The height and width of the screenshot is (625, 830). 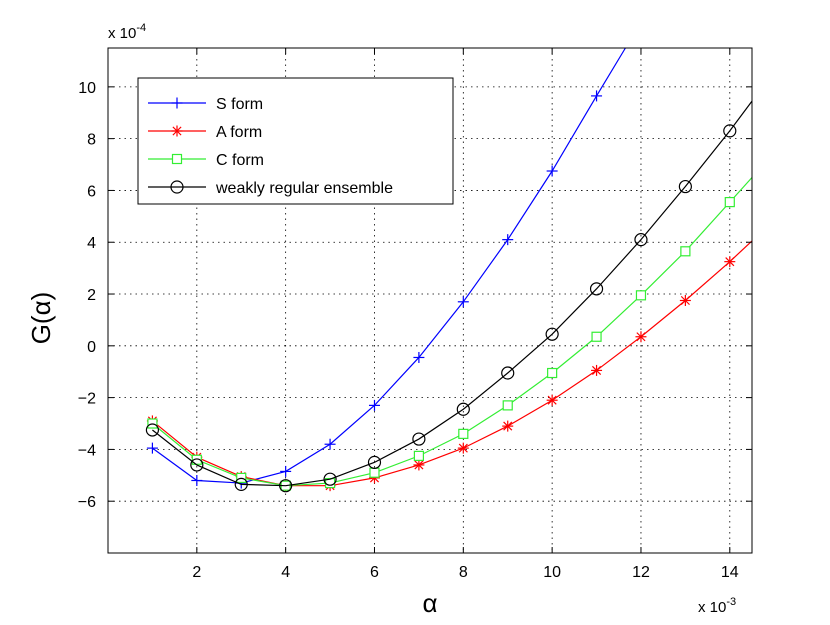 I want to click on y-tick-label: −6, so click(x=87, y=502).